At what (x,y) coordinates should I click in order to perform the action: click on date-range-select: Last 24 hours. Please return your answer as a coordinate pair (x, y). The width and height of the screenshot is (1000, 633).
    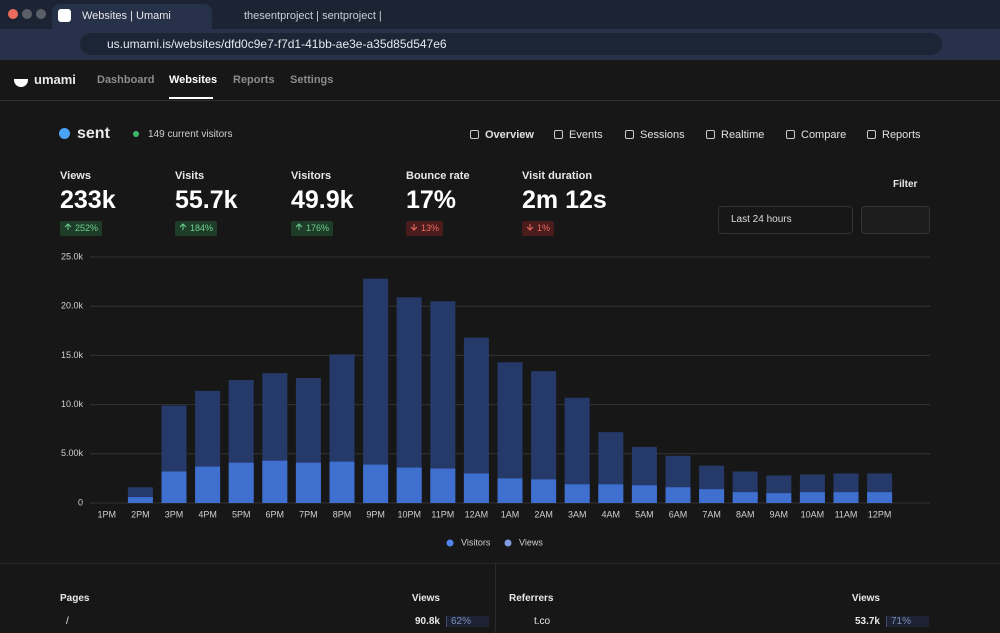
    Looking at the image, I should click on (785, 220).